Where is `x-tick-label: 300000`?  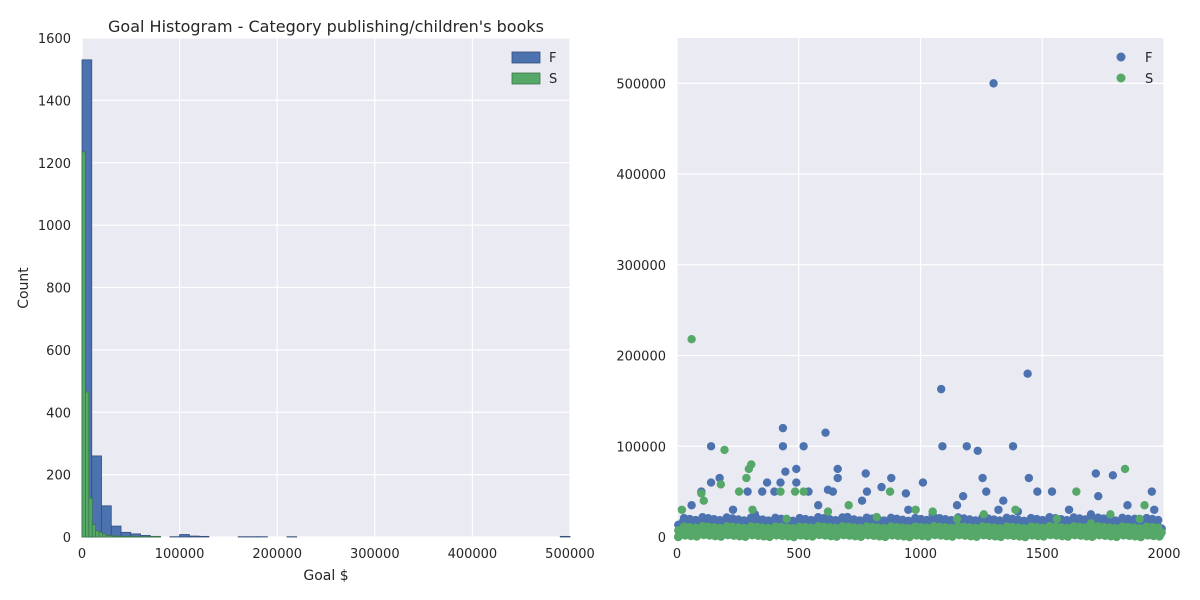 x-tick-label: 300000 is located at coordinates (375, 554).